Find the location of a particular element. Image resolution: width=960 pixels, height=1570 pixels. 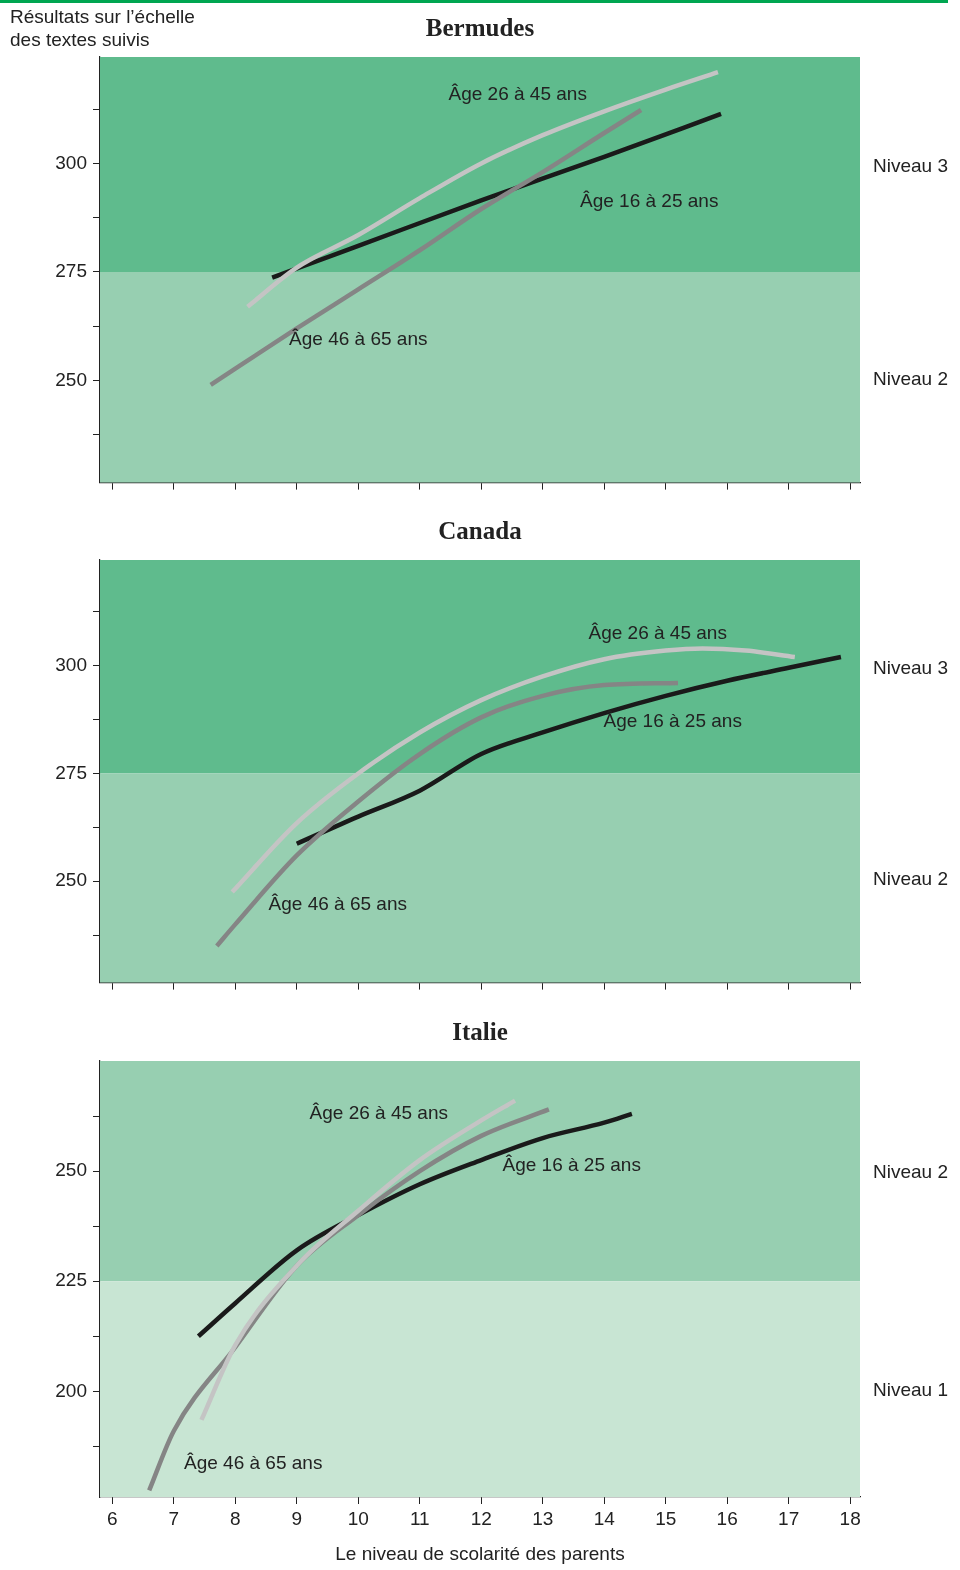

band-label: Niveau 1 is located at coordinates (910, 1390).